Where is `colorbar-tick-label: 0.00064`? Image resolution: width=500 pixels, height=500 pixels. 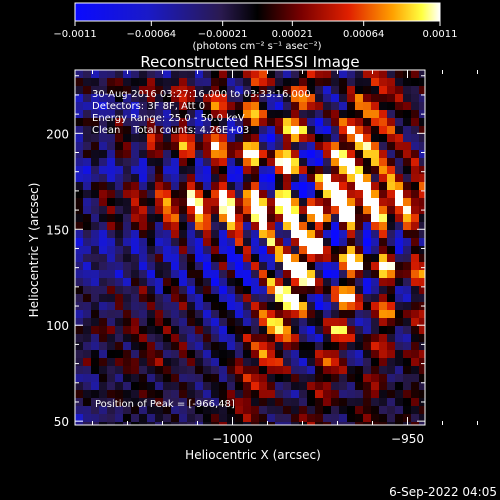 colorbar-tick-label: 0.00064 is located at coordinates (363, 34).